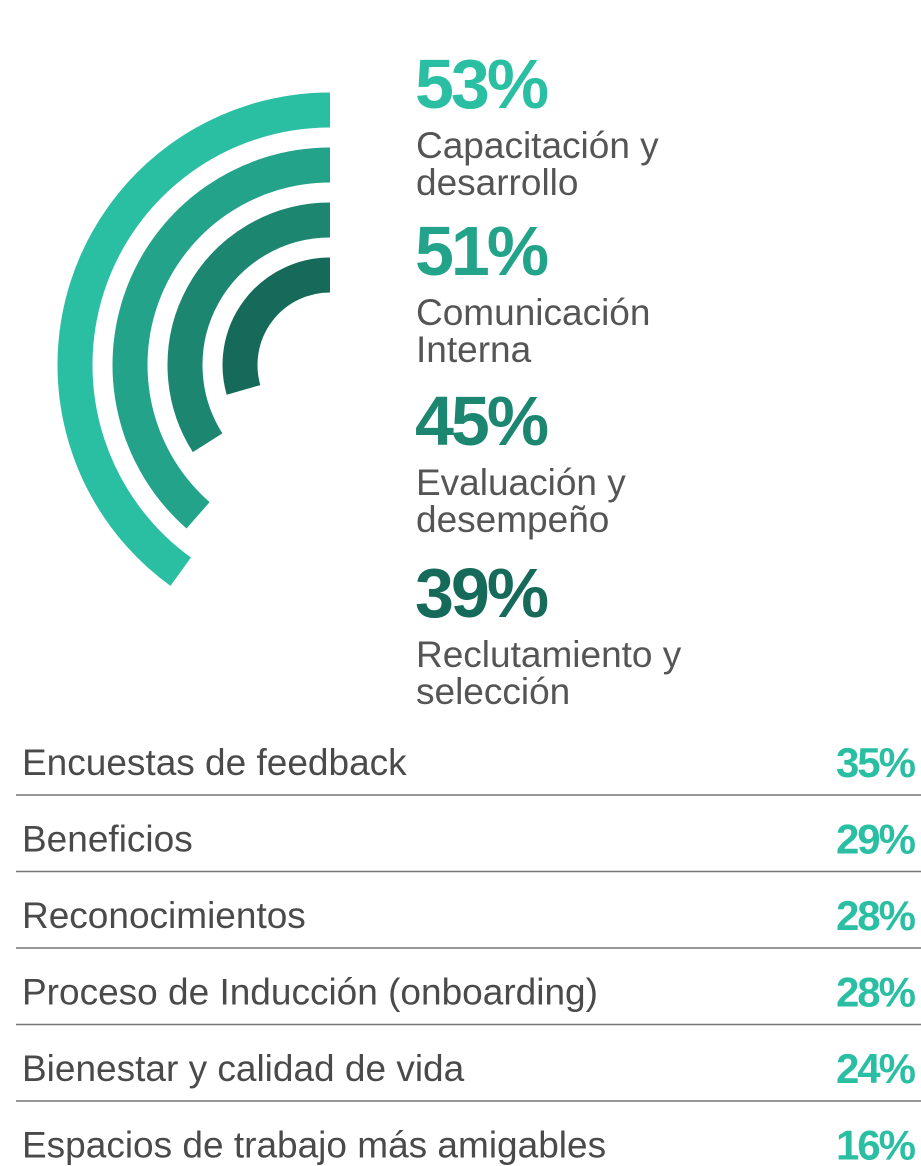 The width and height of the screenshot is (921, 1166). What do you see at coordinates (481, 84) in the screenshot?
I see `value-label: 53%` at bounding box center [481, 84].